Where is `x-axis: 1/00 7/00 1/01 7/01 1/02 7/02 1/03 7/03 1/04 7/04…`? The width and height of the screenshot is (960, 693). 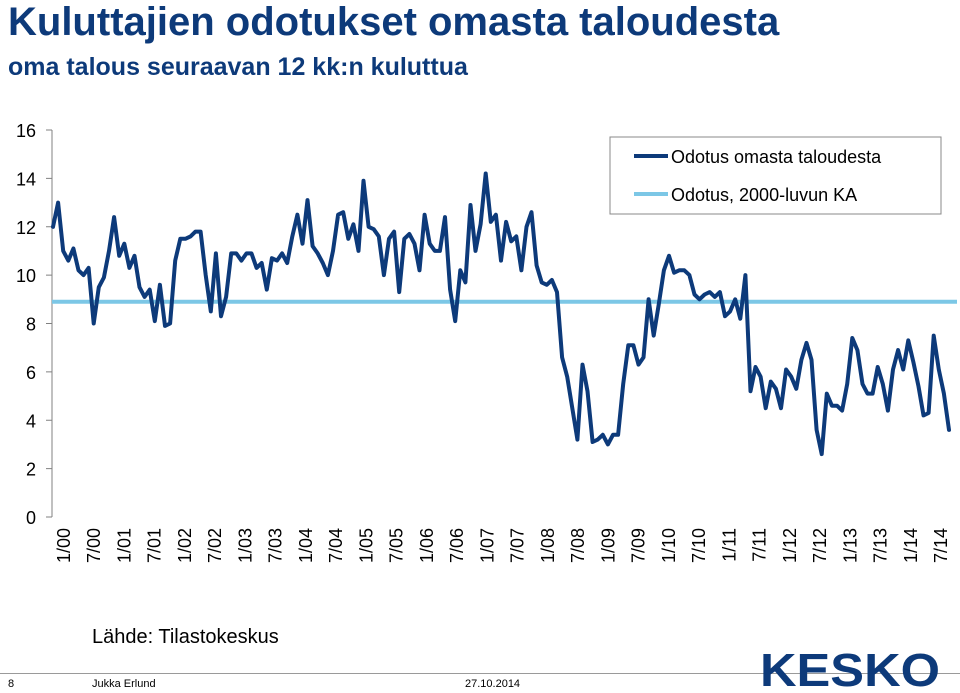 x-axis: 1/00 7/00 1/01 7/01 1/02 7/02 1/03 7/03 1/04 7/04… is located at coordinates (502, 545).